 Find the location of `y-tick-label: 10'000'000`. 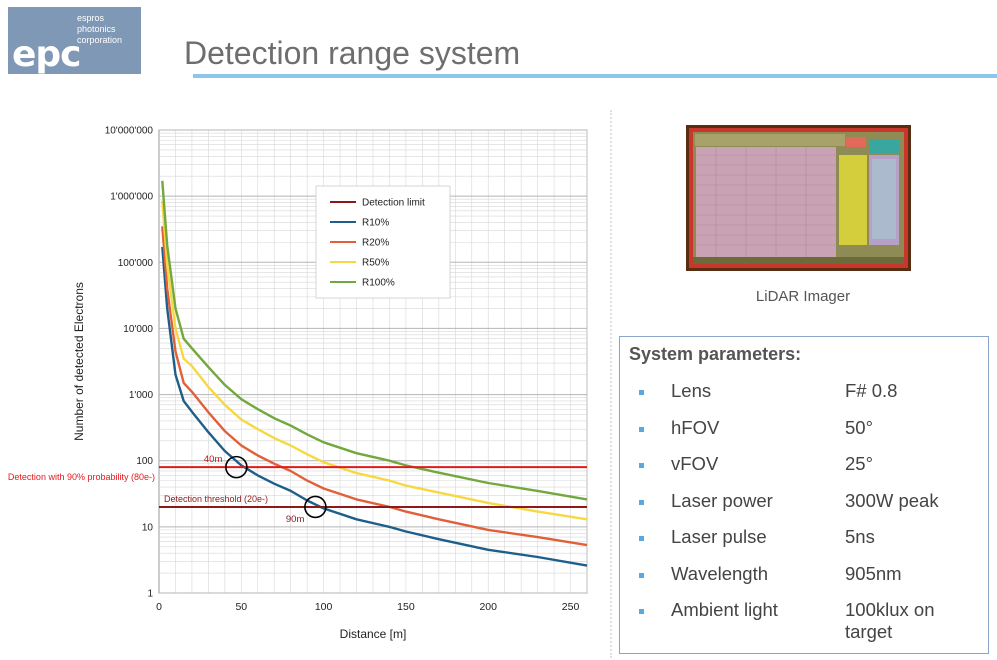

y-tick-label: 10'000'000 is located at coordinates (129, 131).